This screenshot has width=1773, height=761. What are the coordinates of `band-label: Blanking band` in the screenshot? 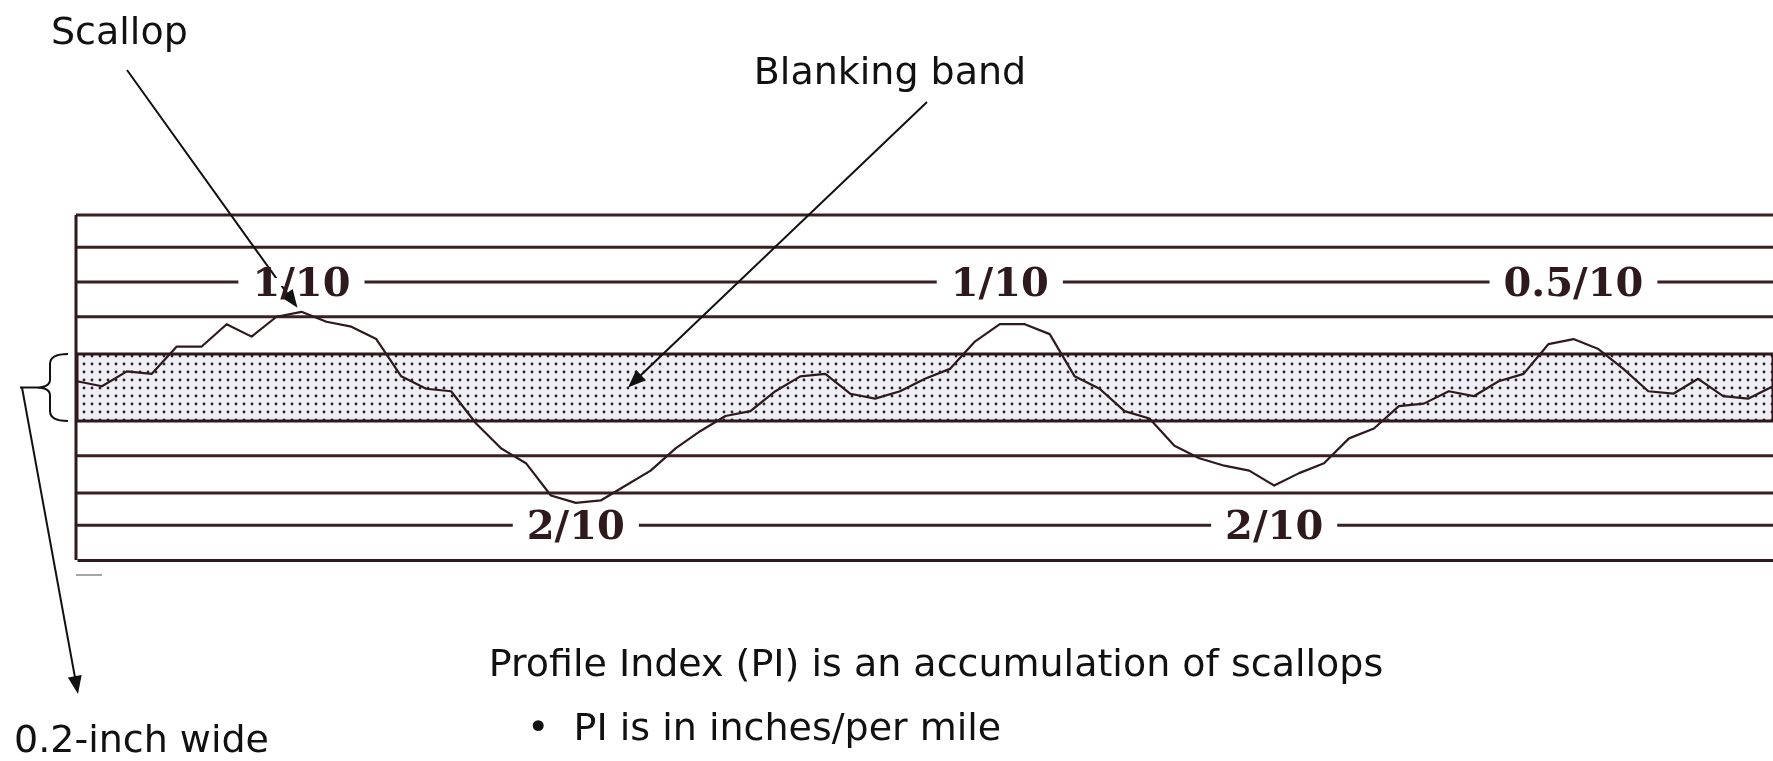 It's located at (890, 71).